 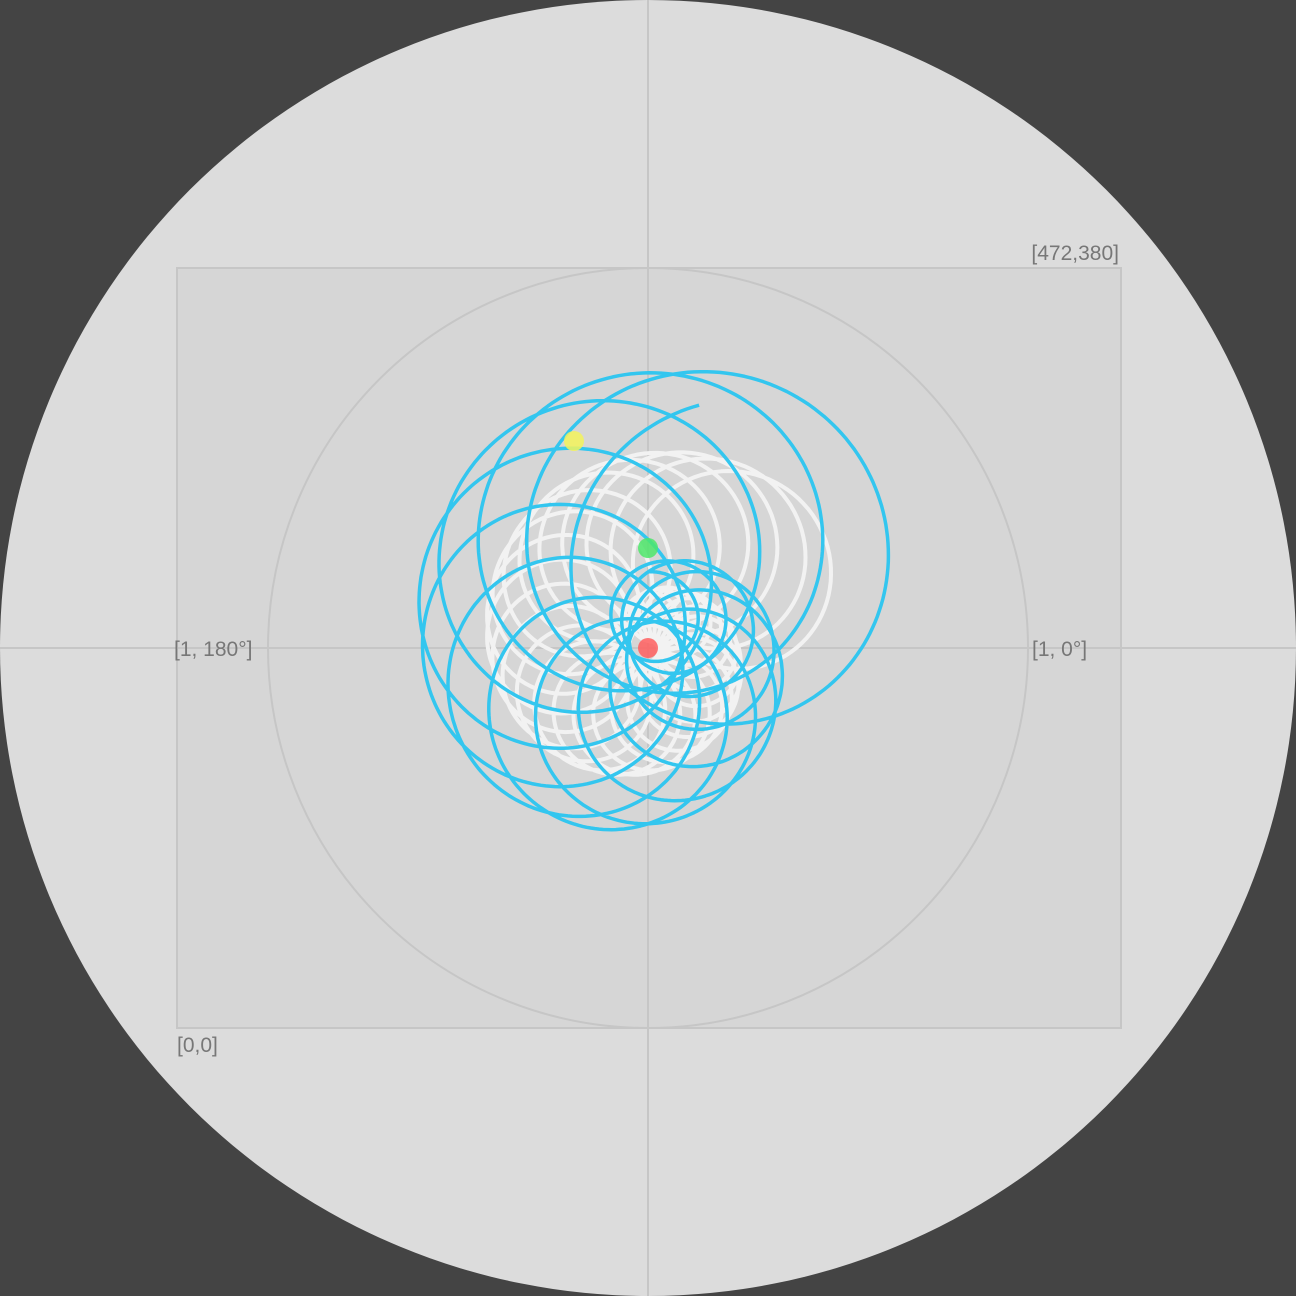 What do you see at coordinates (213, 649) in the screenshot?
I see `left-label: [1, 180°]` at bounding box center [213, 649].